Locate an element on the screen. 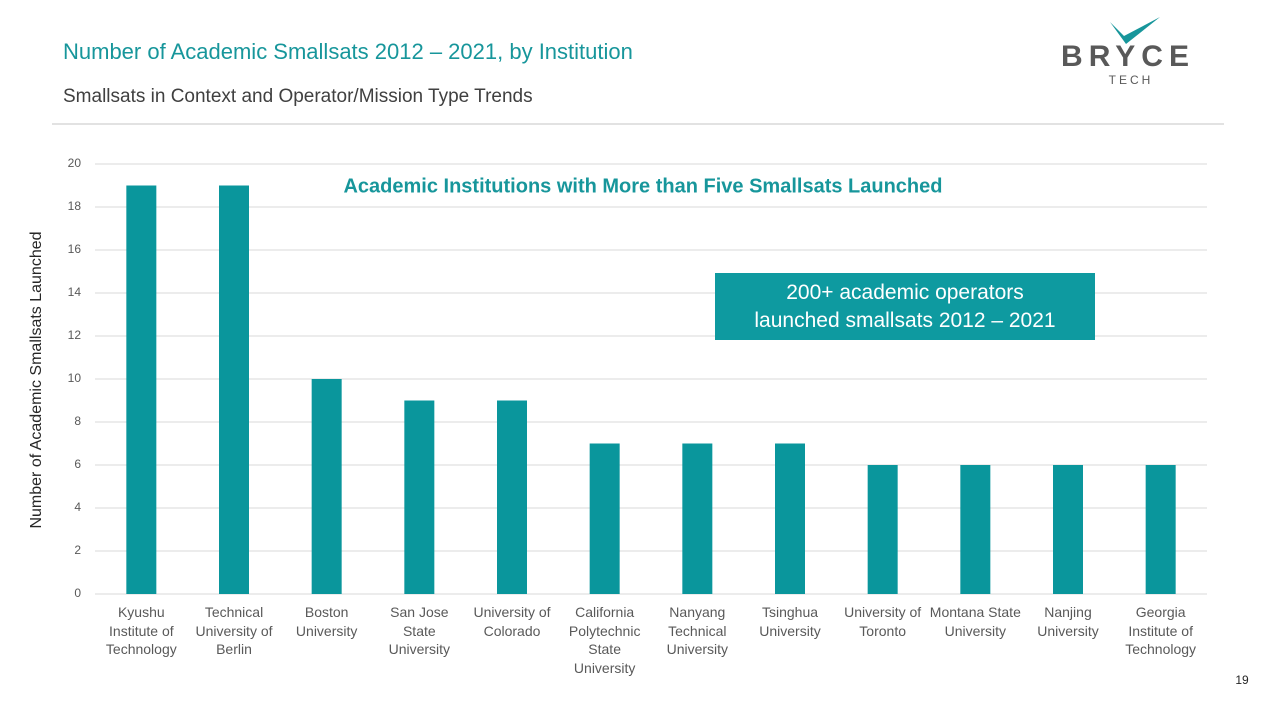 This screenshot has width=1280, height=719. x-tick-label: Nanyang Technical University is located at coordinates (697, 630).